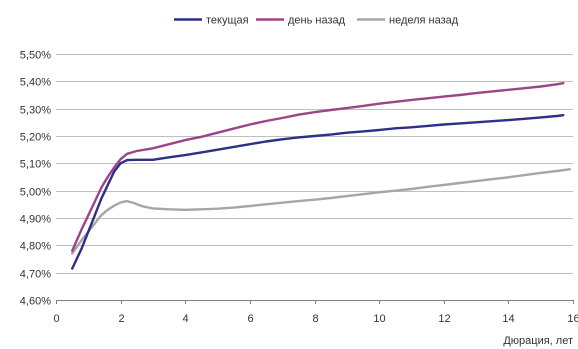 The image size is (578, 349). I want to click on x-tick-label: 14, so click(508, 319).